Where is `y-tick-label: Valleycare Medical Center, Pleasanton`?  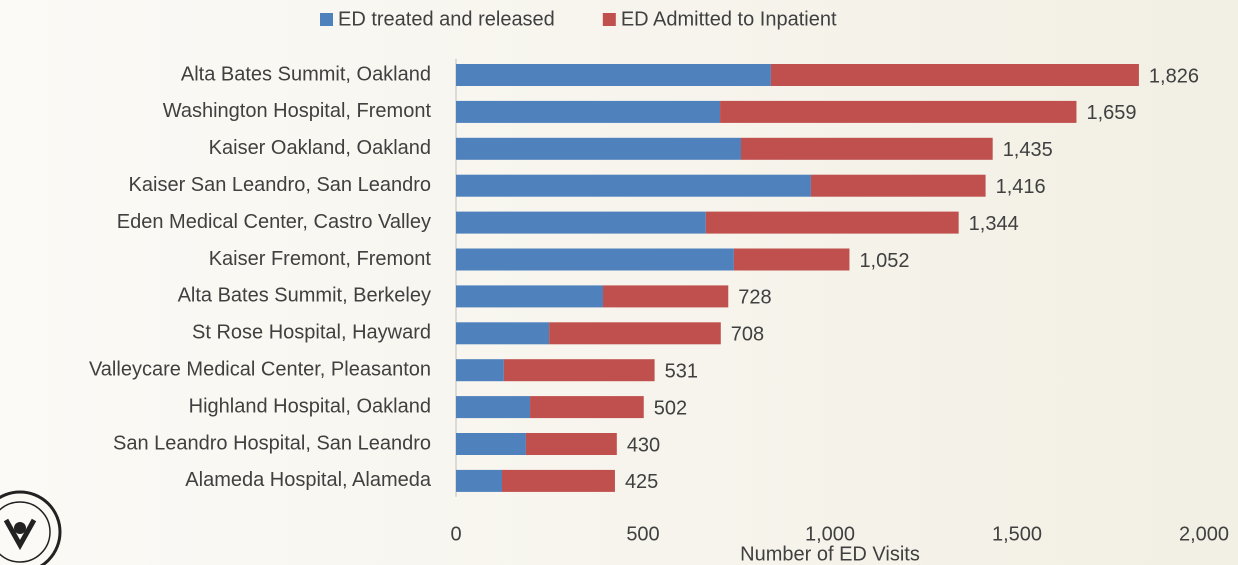 y-tick-label: Valleycare Medical Center, Pleasanton is located at coordinates (260, 369).